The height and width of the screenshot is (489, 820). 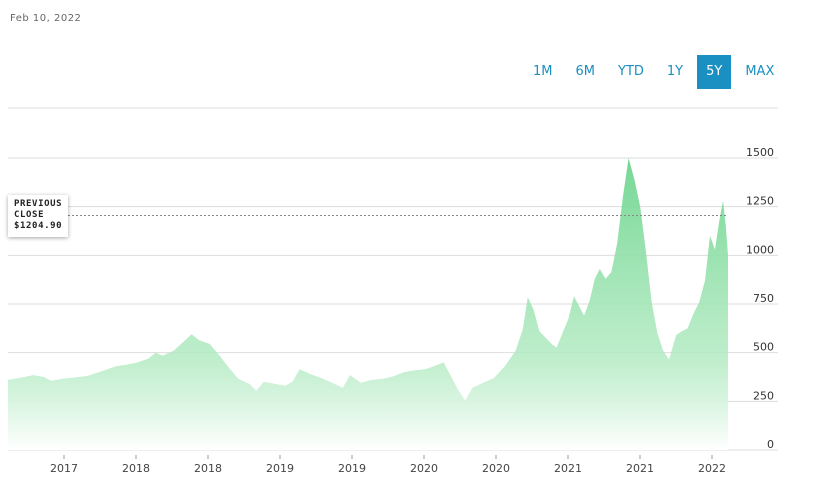 I want to click on range-6m-button: 6M, so click(x=585, y=71).